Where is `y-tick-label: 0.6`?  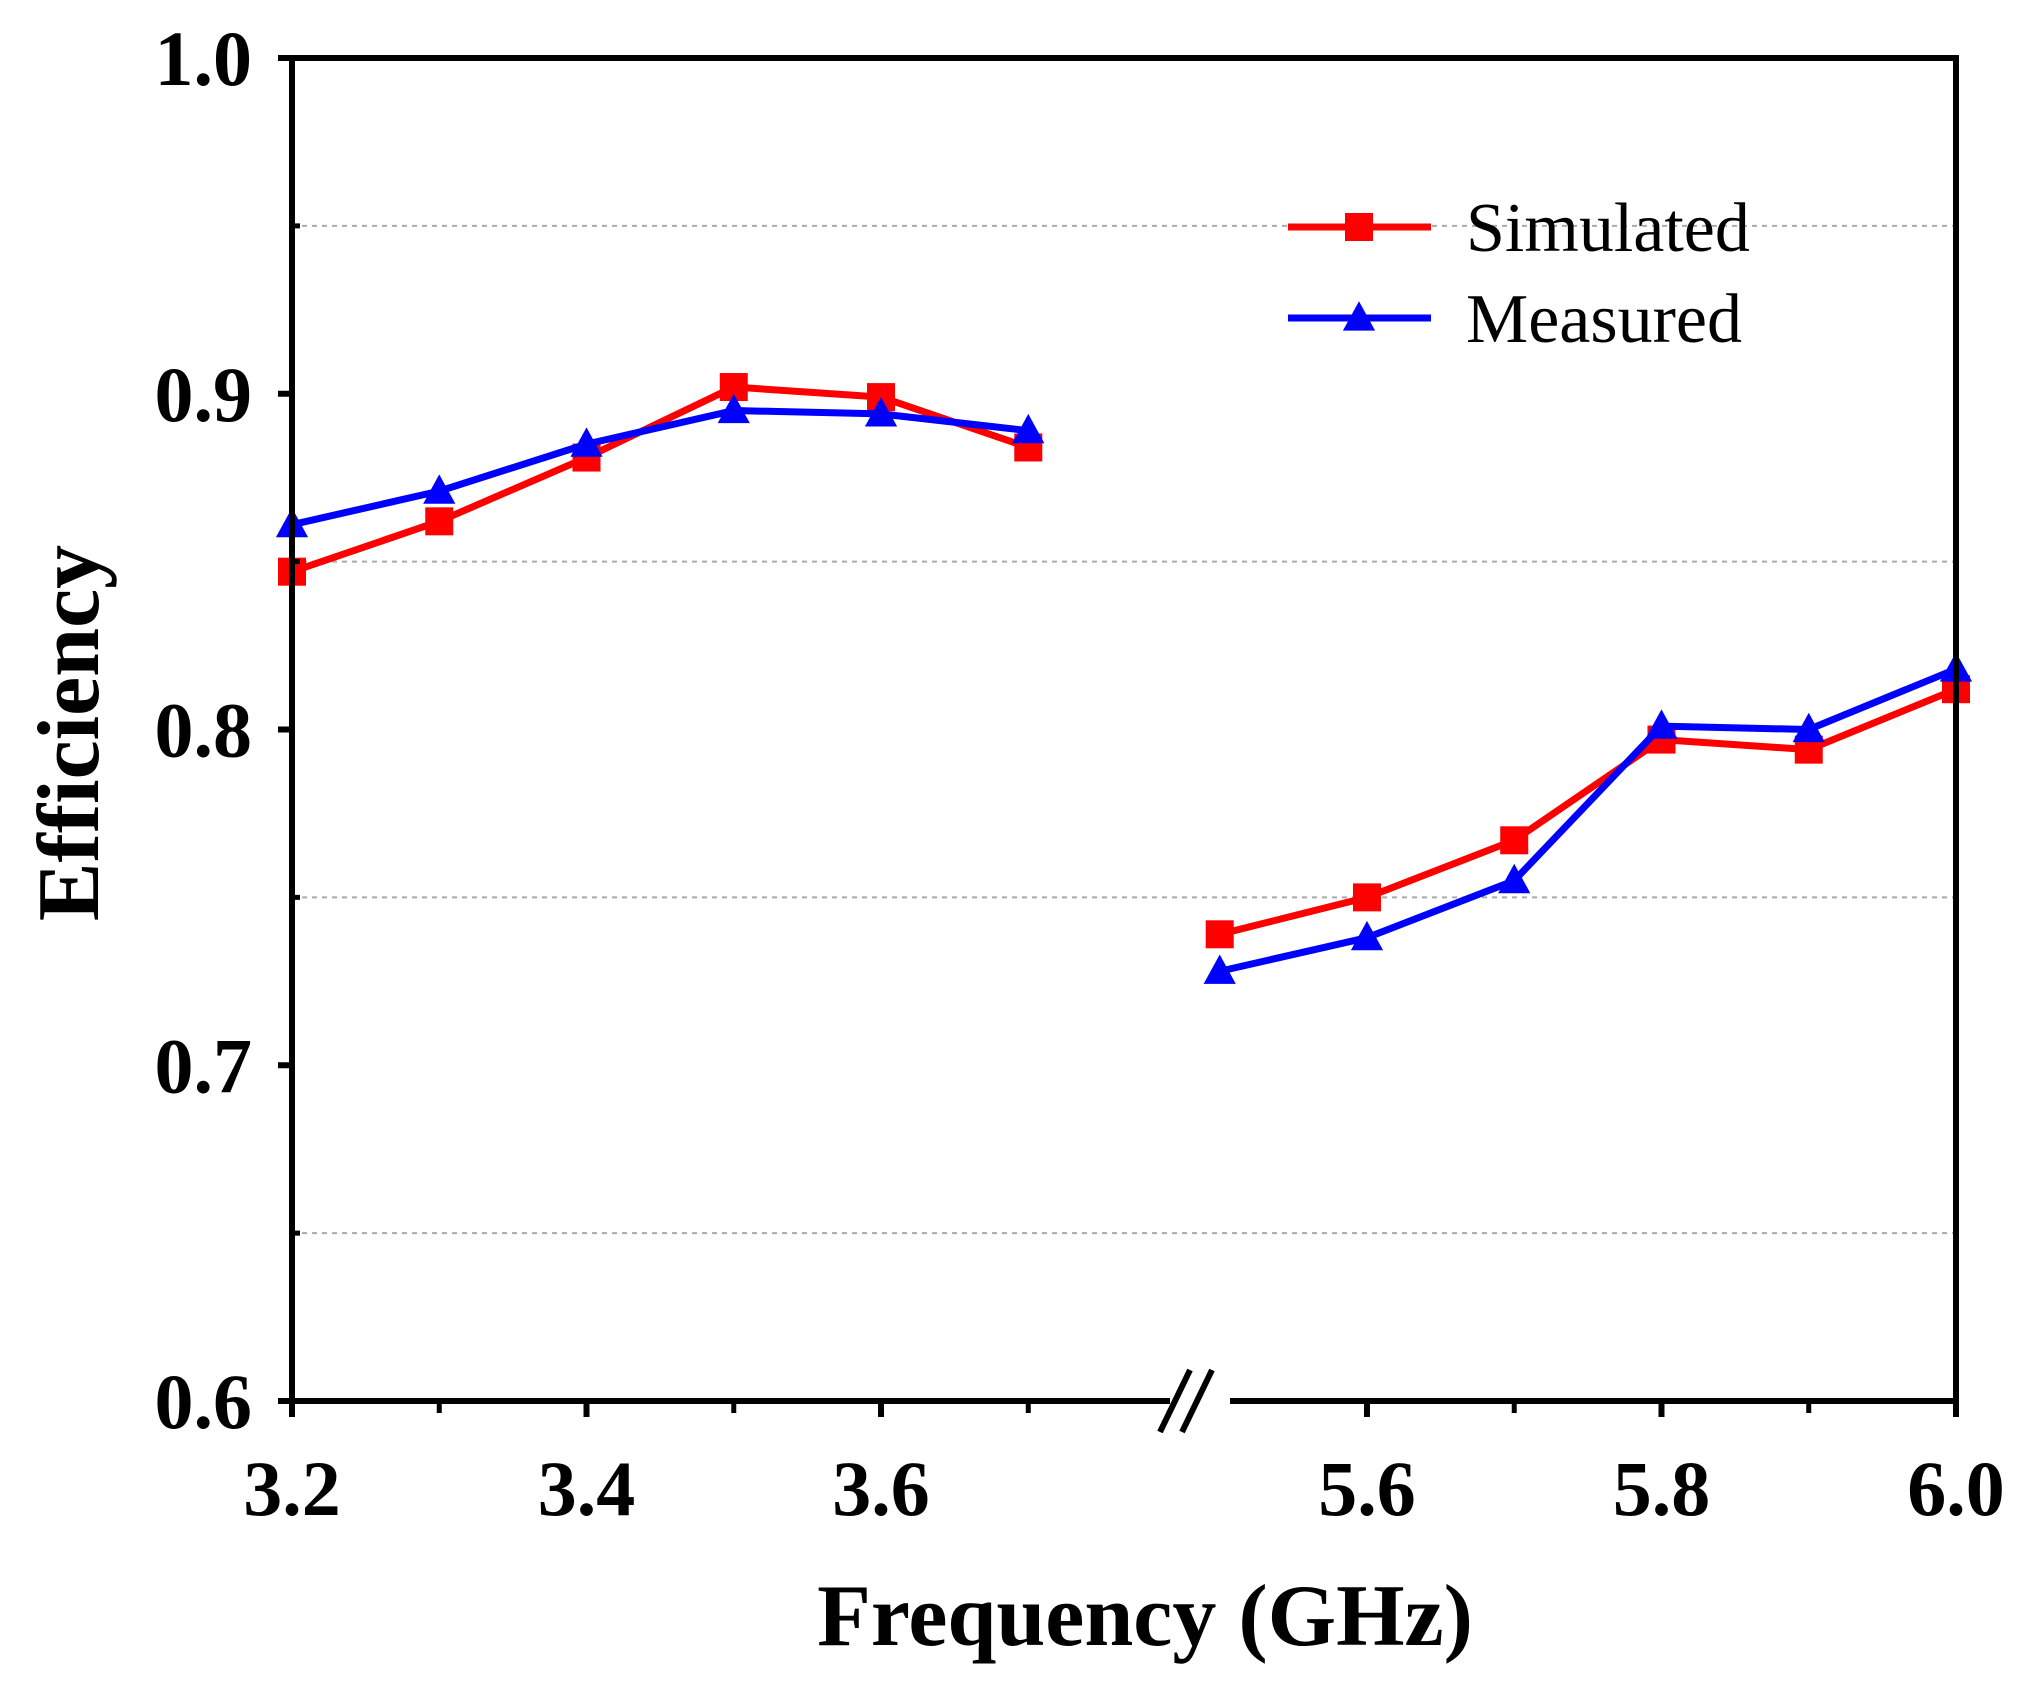
y-tick-label: 0.6 is located at coordinates (204, 1401).